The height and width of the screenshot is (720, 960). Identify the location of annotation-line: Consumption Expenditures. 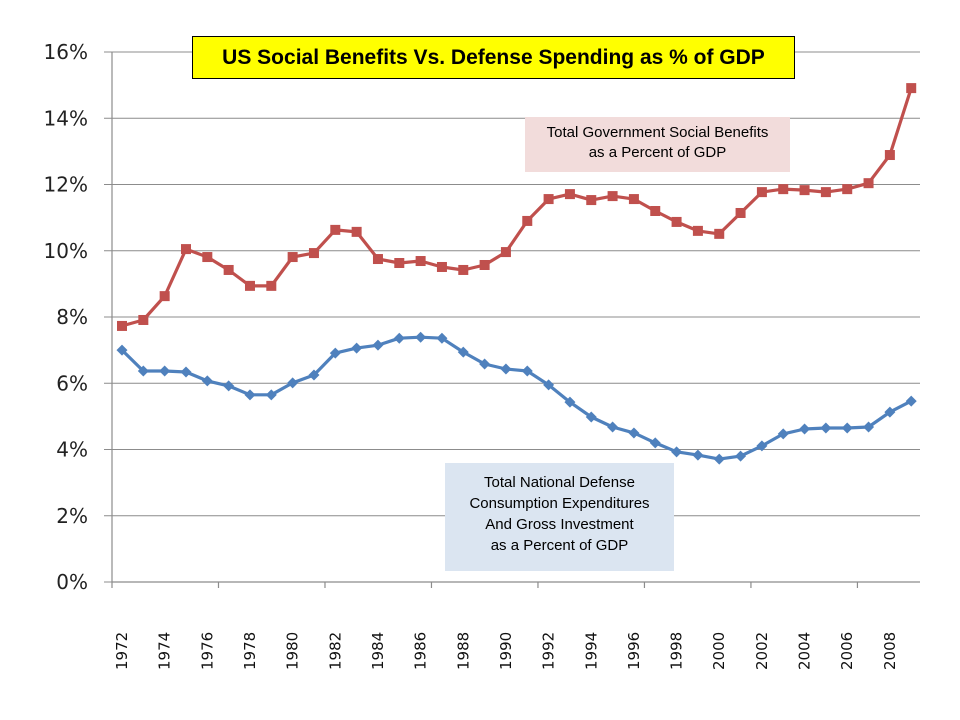
(559, 503).